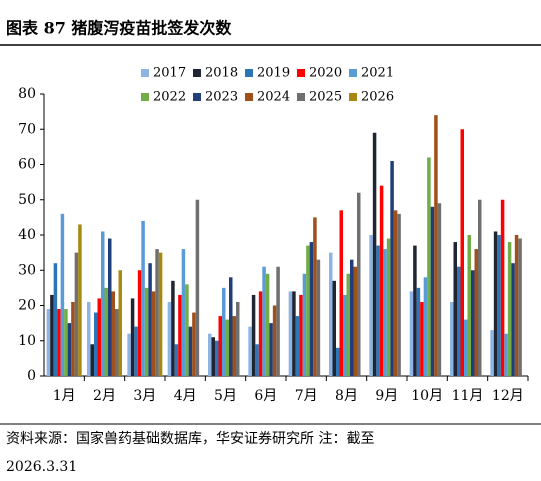 The height and width of the screenshot is (481, 541). What do you see at coordinates (27, 235) in the screenshot?
I see `y-tick-label: 40` at bounding box center [27, 235].